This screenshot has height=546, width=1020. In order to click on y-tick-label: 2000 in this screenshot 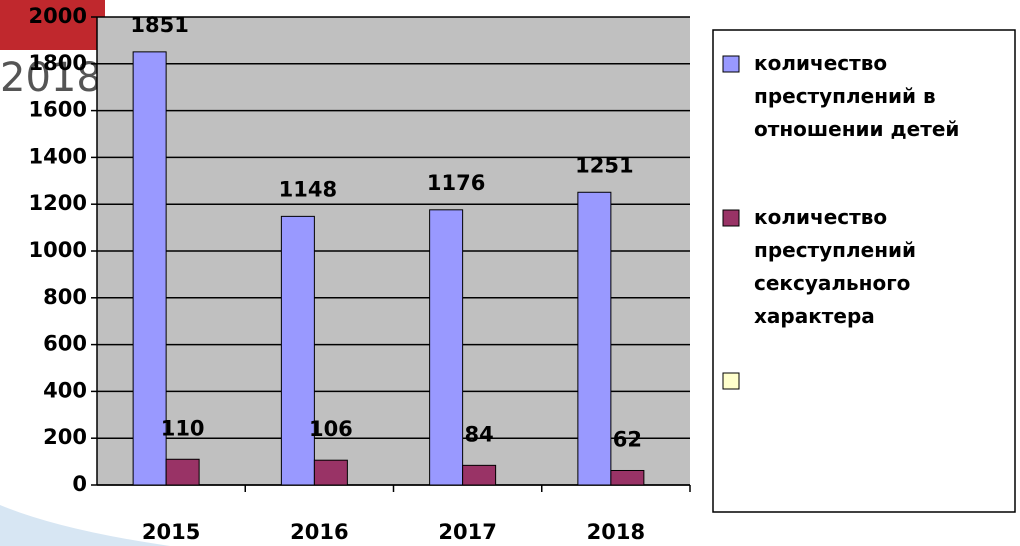, I will do `click(58, 16)`.